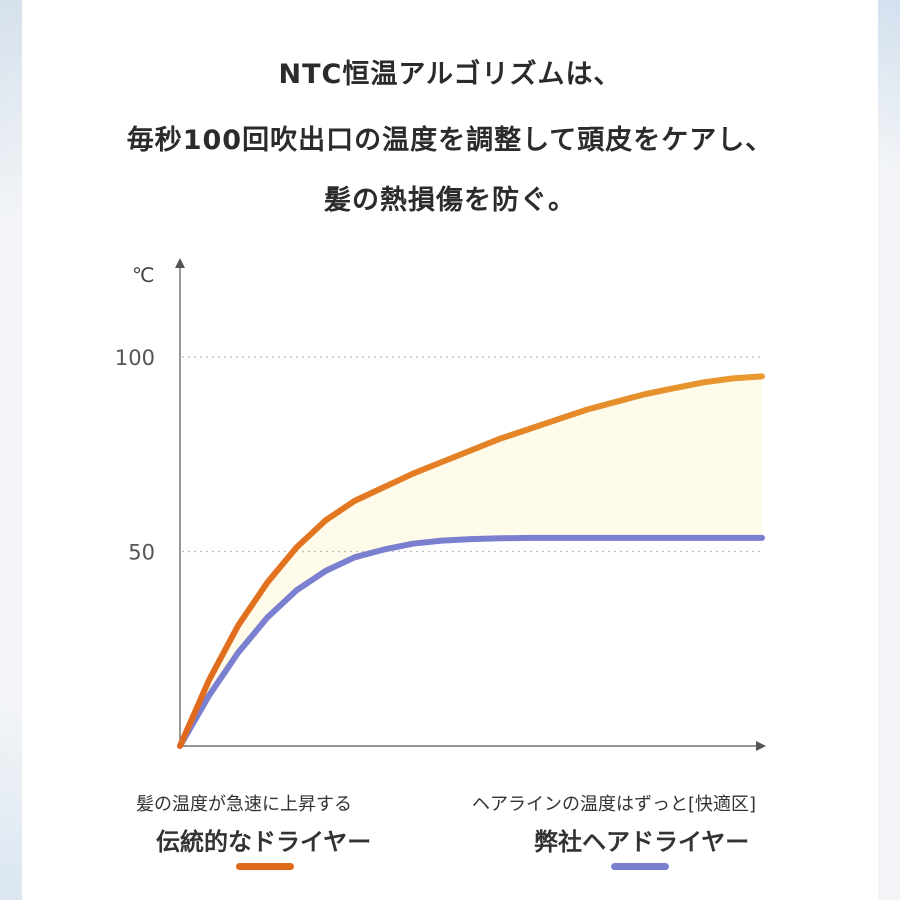 The width and height of the screenshot is (900, 900). Describe the element at coordinates (761, 746) in the screenshot. I see `x-axis-arrow` at that location.